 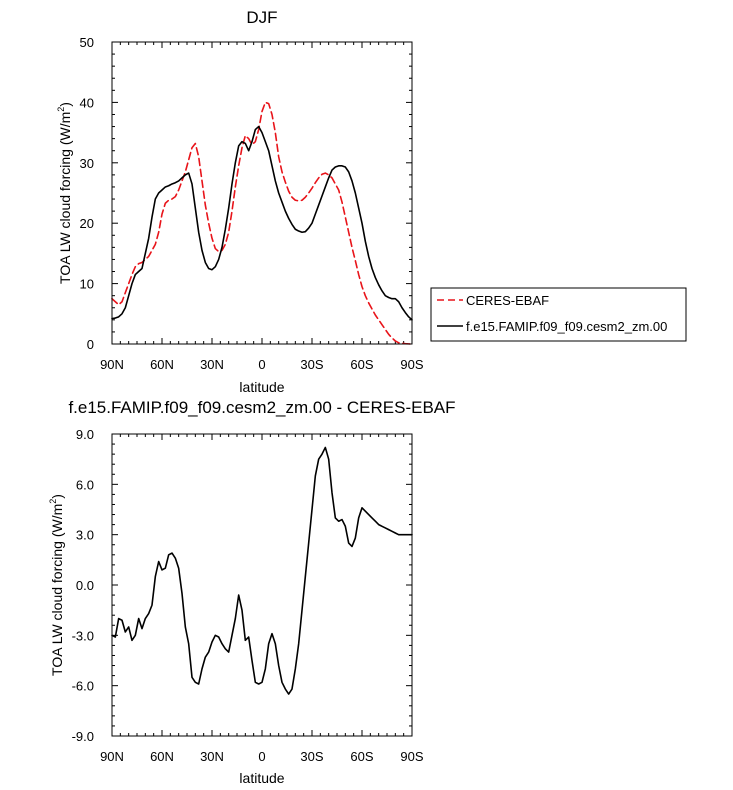 I want to click on legend-box, so click(x=558, y=314).